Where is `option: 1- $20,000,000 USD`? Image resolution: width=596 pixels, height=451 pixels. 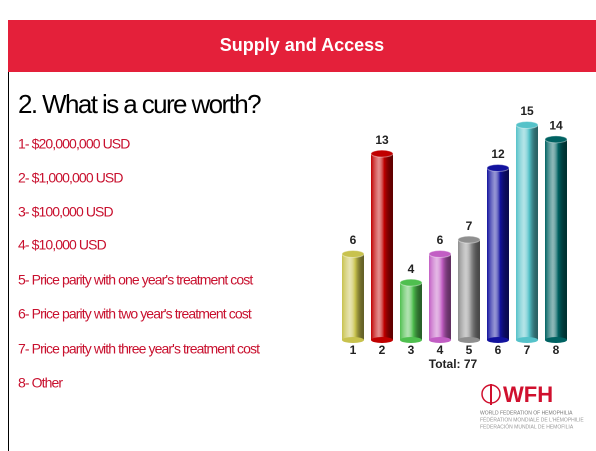
option: 1- $20,000,000 USD is located at coordinates (74, 144).